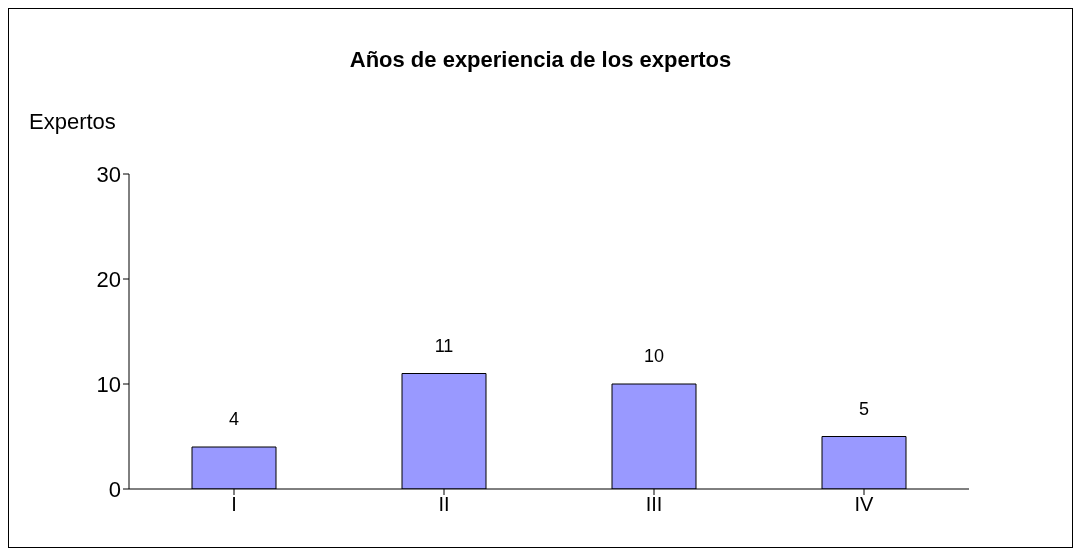 Image resolution: width=1081 pixels, height=558 pixels. I want to click on data-label: 10, so click(654, 356).